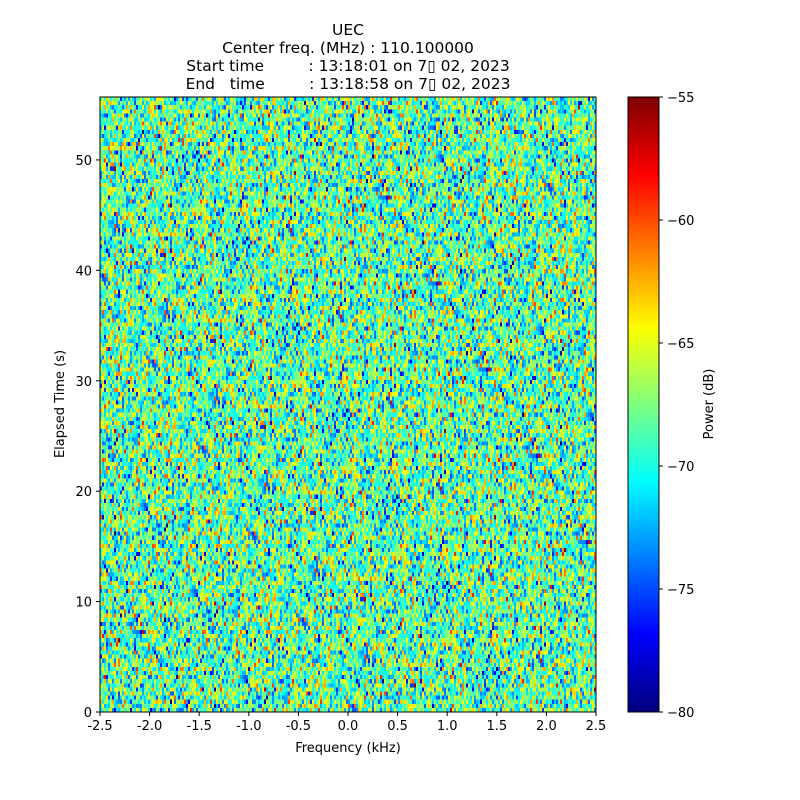 The image size is (800, 800). I want to click on y-tick-label: 20, so click(83, 492).